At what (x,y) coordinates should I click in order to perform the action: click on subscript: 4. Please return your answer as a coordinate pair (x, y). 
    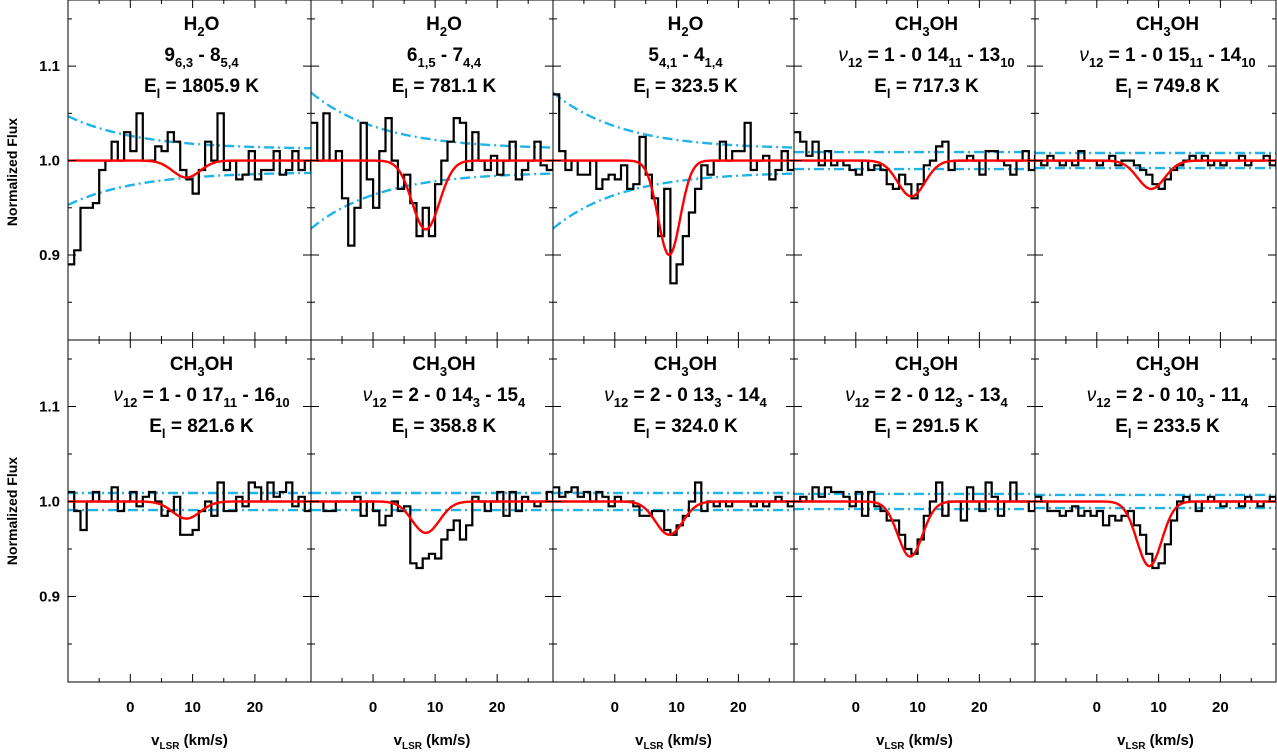
    Looking at the image, I should click on (764, 402).